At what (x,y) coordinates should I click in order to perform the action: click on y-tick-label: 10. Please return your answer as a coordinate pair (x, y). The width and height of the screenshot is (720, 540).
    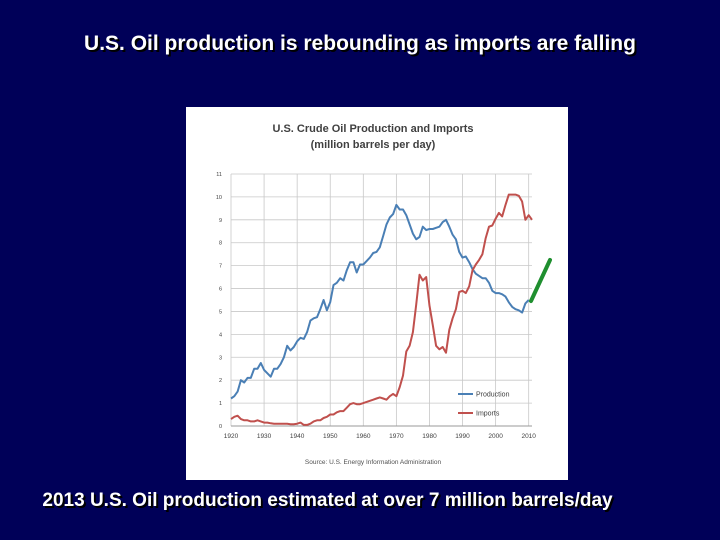
    Looking at the image, I should click on (219, 198).